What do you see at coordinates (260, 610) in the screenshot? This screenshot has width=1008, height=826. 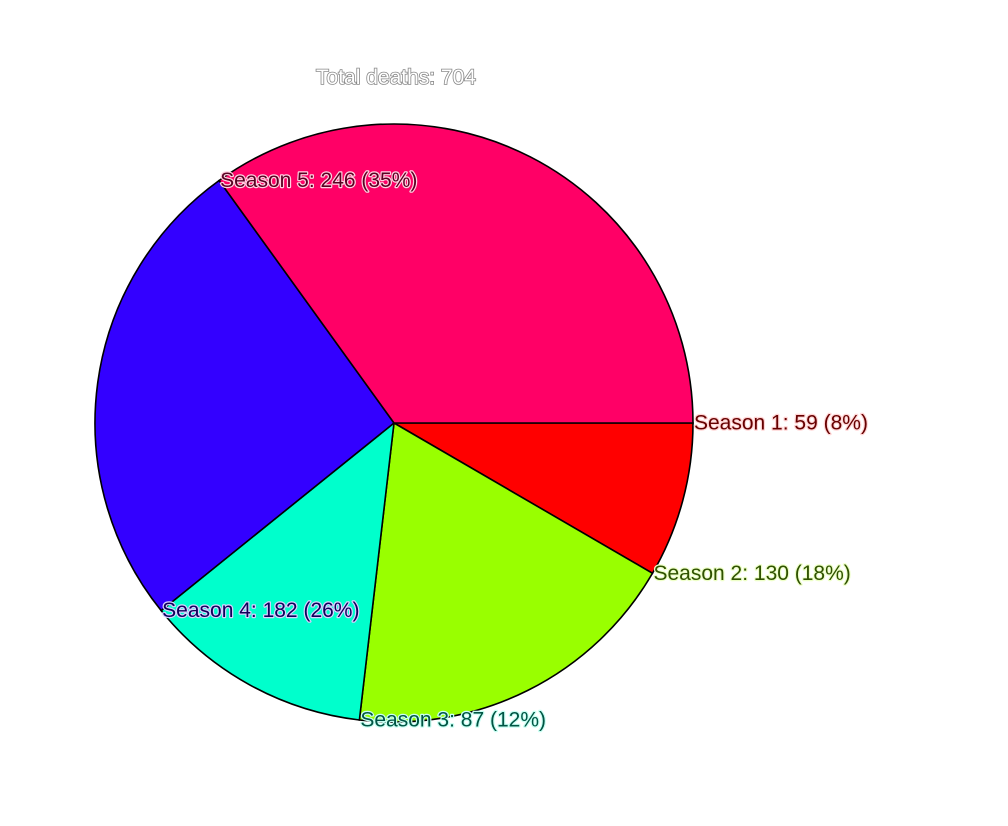 I see `pie-slice-label-4: Season 4: 182 (26%)` at bounding box center [260, 610].